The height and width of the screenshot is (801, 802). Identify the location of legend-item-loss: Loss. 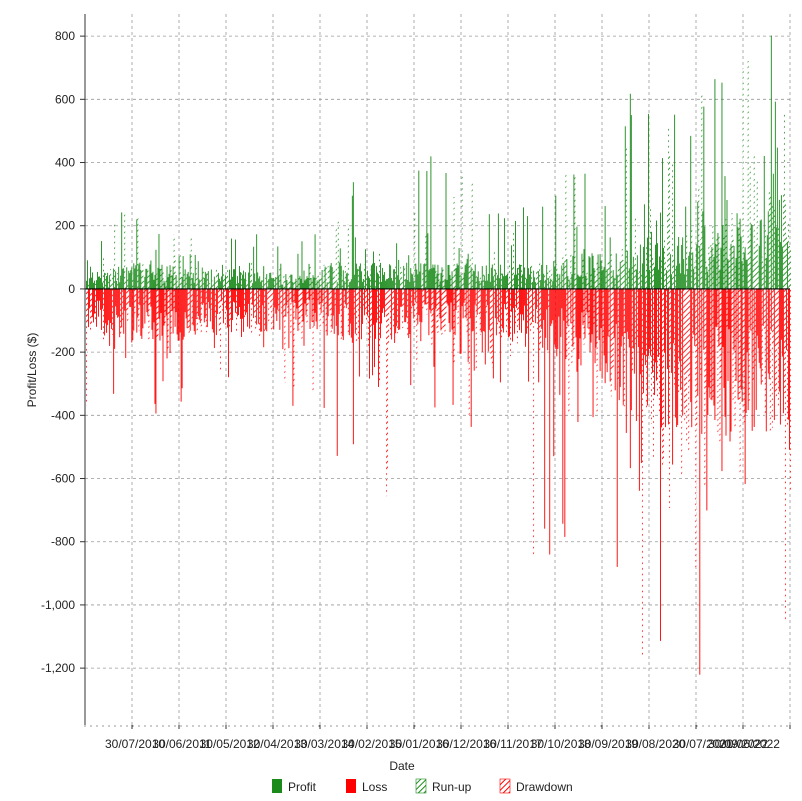
(366, 786).